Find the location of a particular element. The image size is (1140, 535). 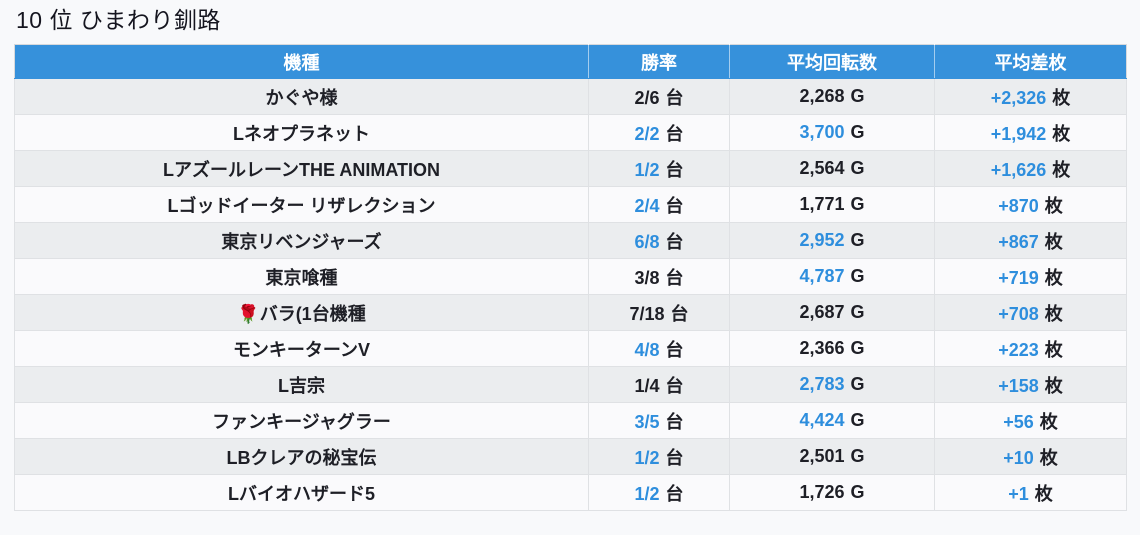

avg-spins-cell: 4,424 G is located at coordinates (832, 420).